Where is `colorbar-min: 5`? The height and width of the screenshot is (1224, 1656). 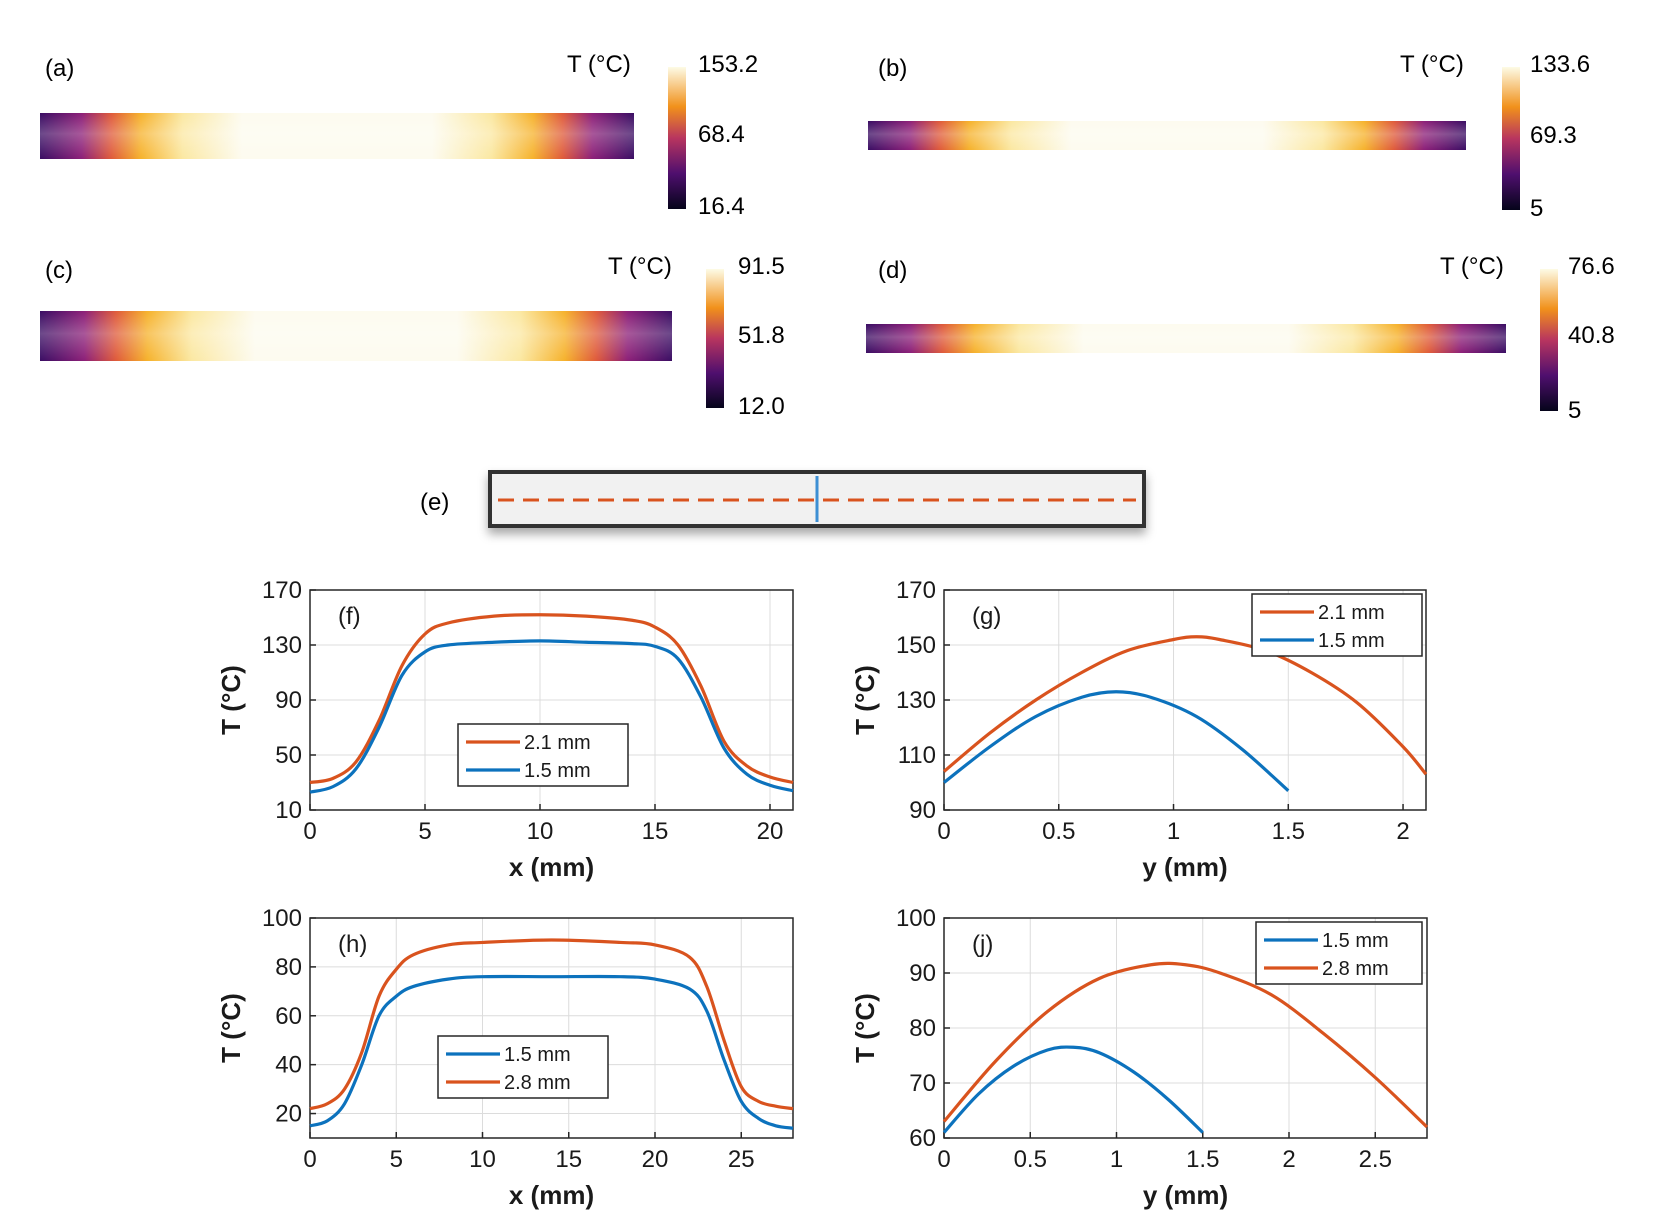
colorbar-min: 5 is located at coordinates (1536, 208).